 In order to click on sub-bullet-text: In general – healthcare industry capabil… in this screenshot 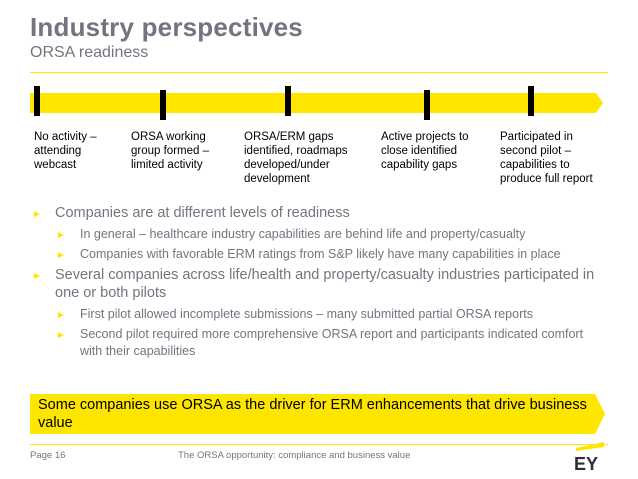, I will do `click(303, 234)`.